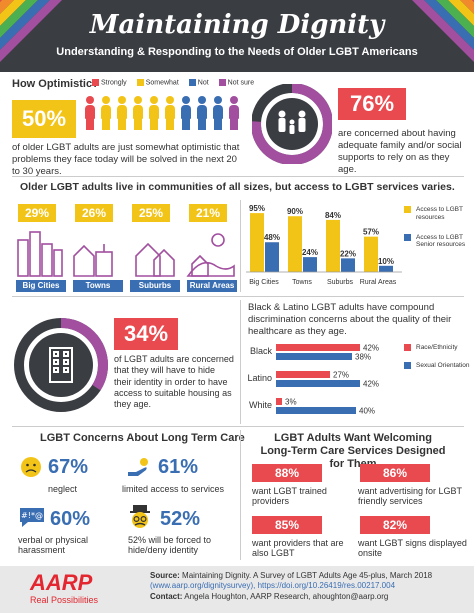 The width and height of the screenshot is (474, 613). What do you see at coordinates (395, 525) in the screenshot?
I see `welcoming-pct: 82%` at bounding box center [395, 525].